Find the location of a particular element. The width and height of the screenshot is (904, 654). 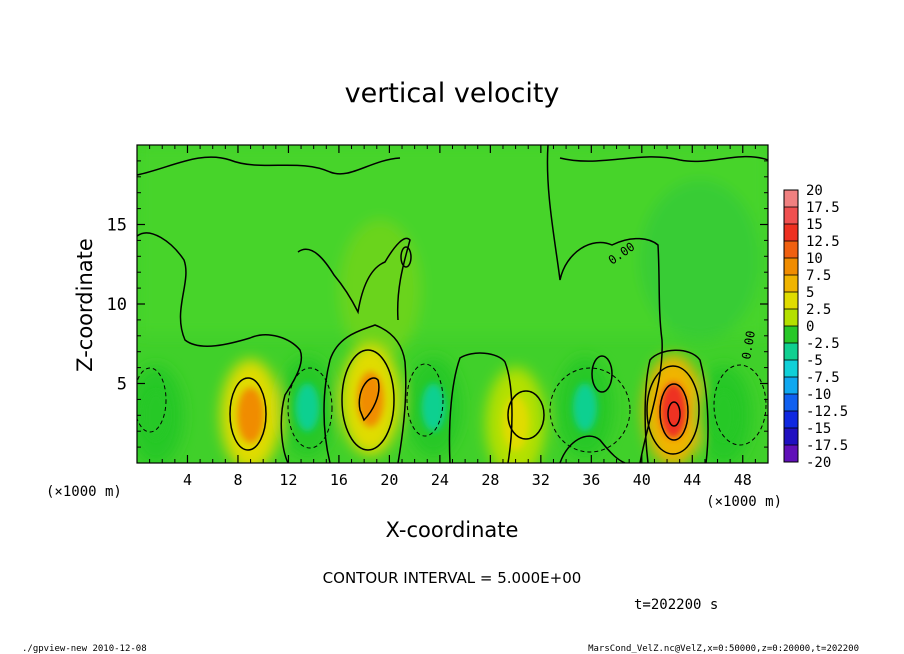

x-tick-label: 12 is located at coordinates (288, 480).